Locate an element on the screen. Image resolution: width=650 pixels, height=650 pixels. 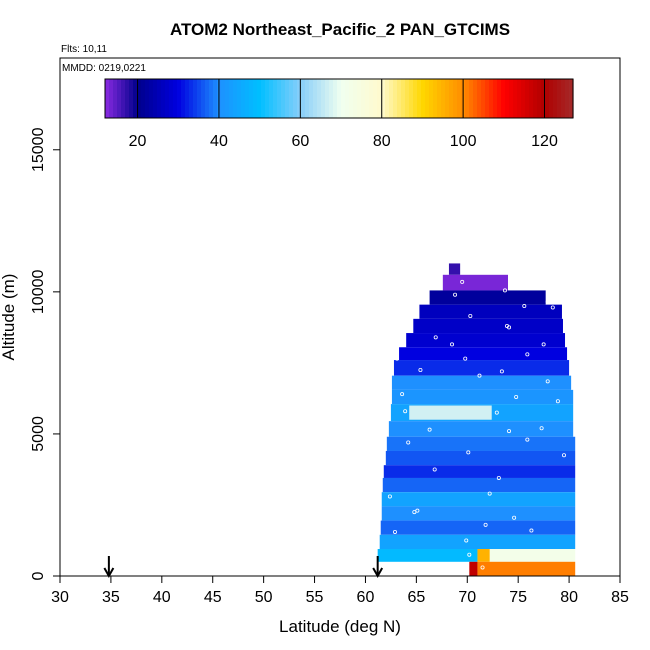
x-tick-label: 85 is located at coordinates (620, 597).